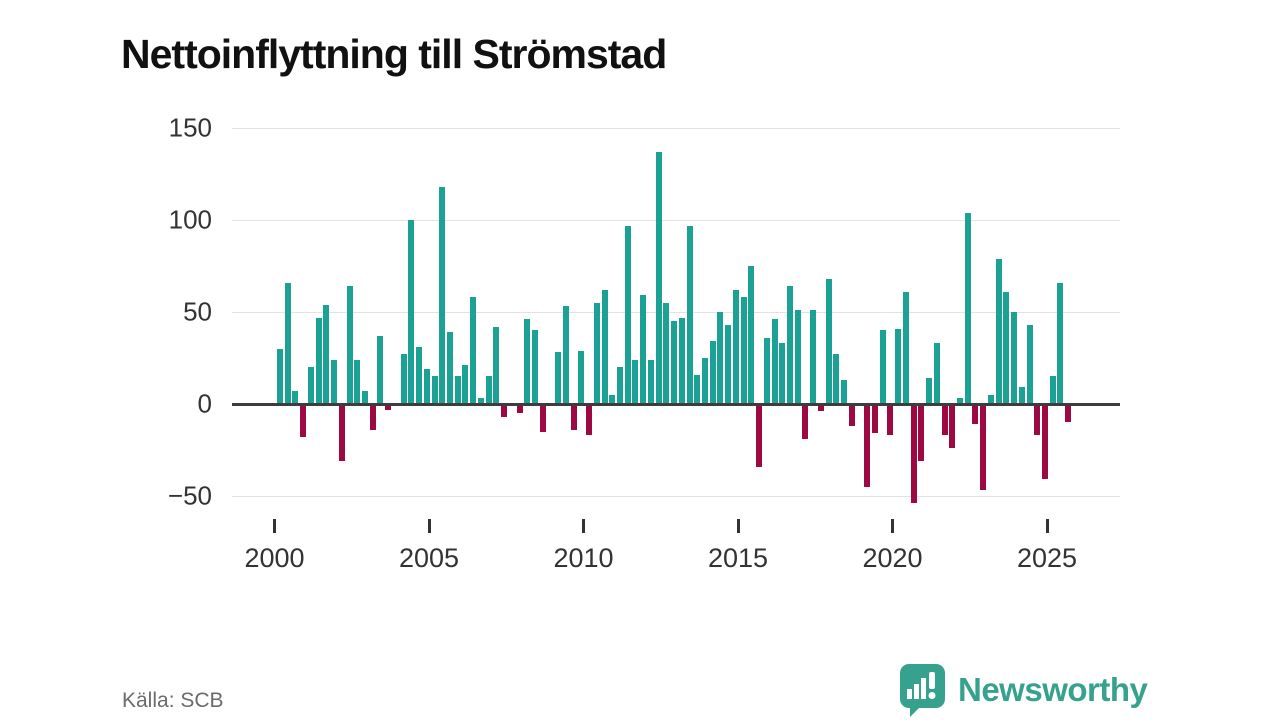 The image size is (1280, 720). I want to click on bar-2013-q1, so click(681, 360).